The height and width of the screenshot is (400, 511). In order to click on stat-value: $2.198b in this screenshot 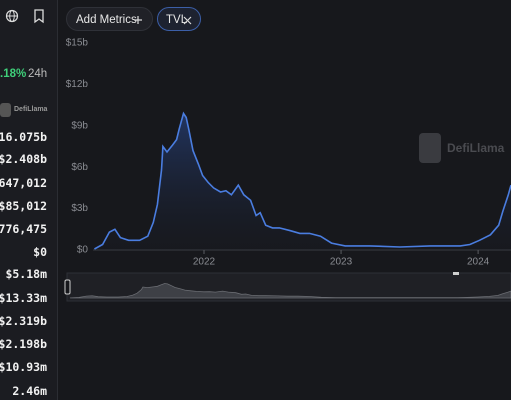, I will do `click(23, 344)`.